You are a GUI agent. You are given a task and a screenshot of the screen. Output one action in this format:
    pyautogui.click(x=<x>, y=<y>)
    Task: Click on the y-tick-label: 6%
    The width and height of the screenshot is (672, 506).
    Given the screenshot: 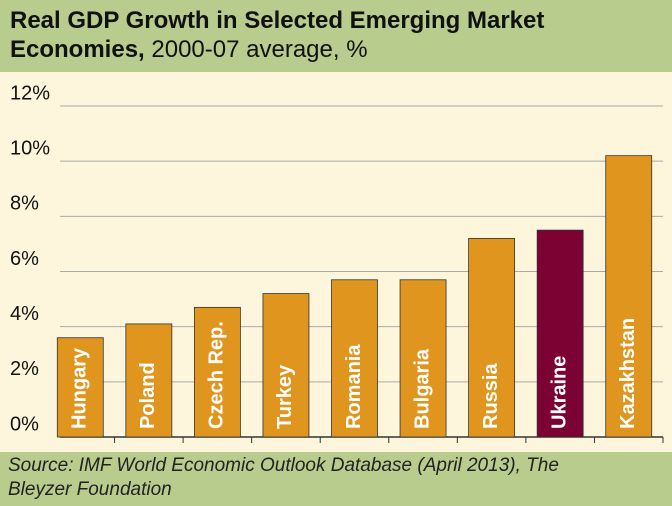 What is the action you would take?
    pyautogui.click(x=24, y=259)
    